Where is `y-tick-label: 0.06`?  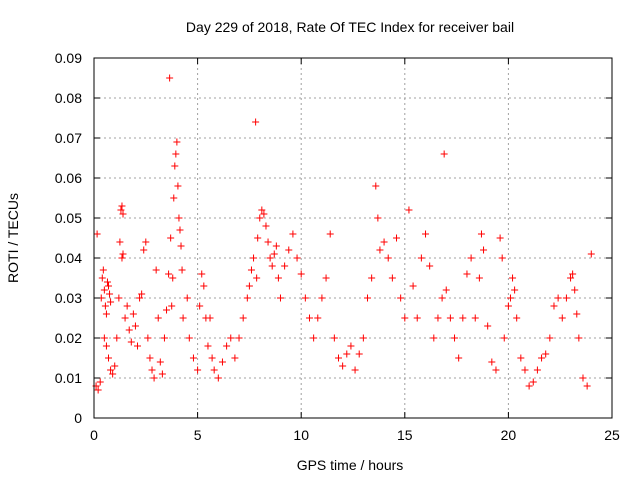
y-tick-label: 0.06 is located at coordinates (68, 178).